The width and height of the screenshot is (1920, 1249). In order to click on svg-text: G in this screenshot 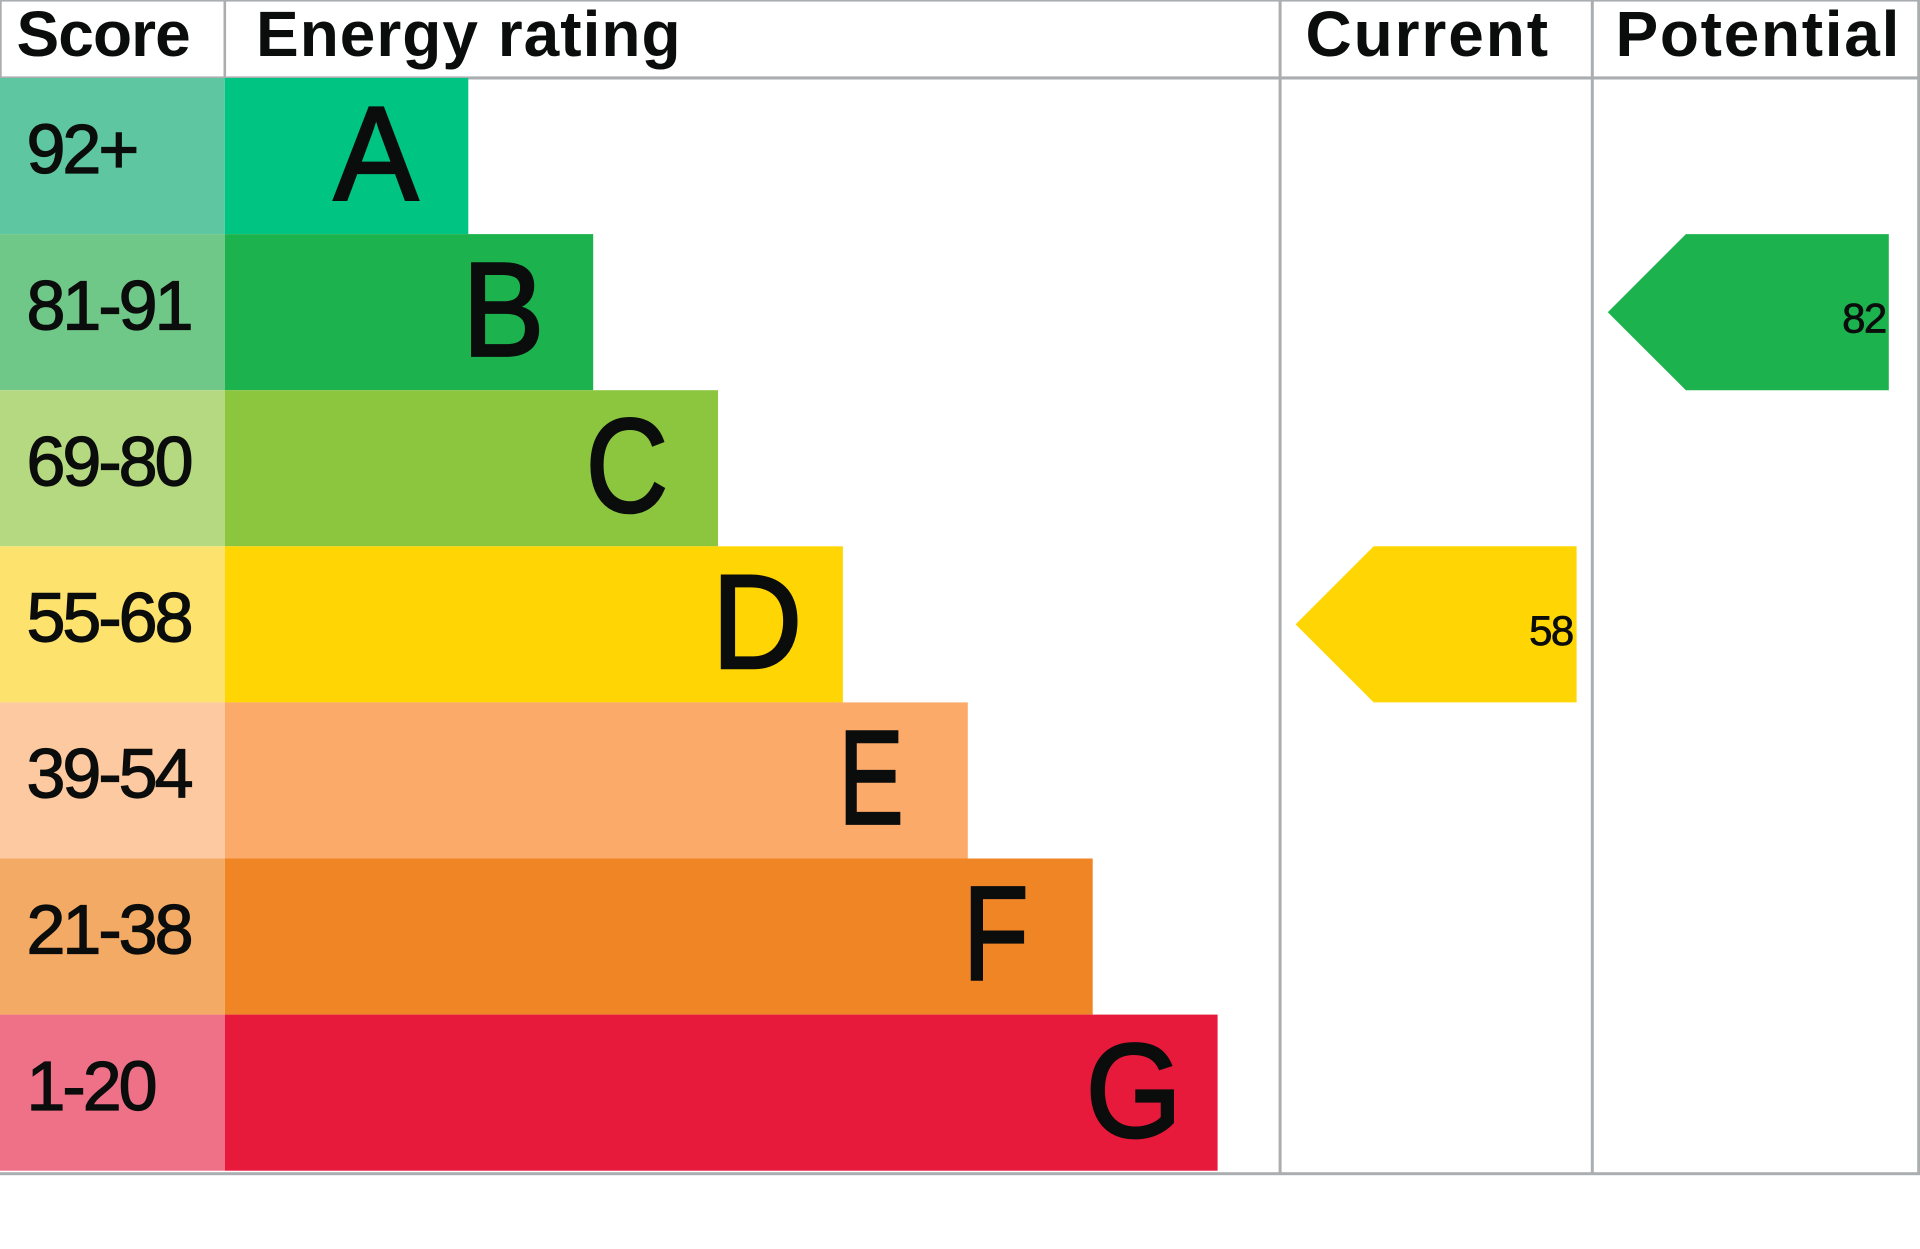, I will do `click(1134, 1090)`.